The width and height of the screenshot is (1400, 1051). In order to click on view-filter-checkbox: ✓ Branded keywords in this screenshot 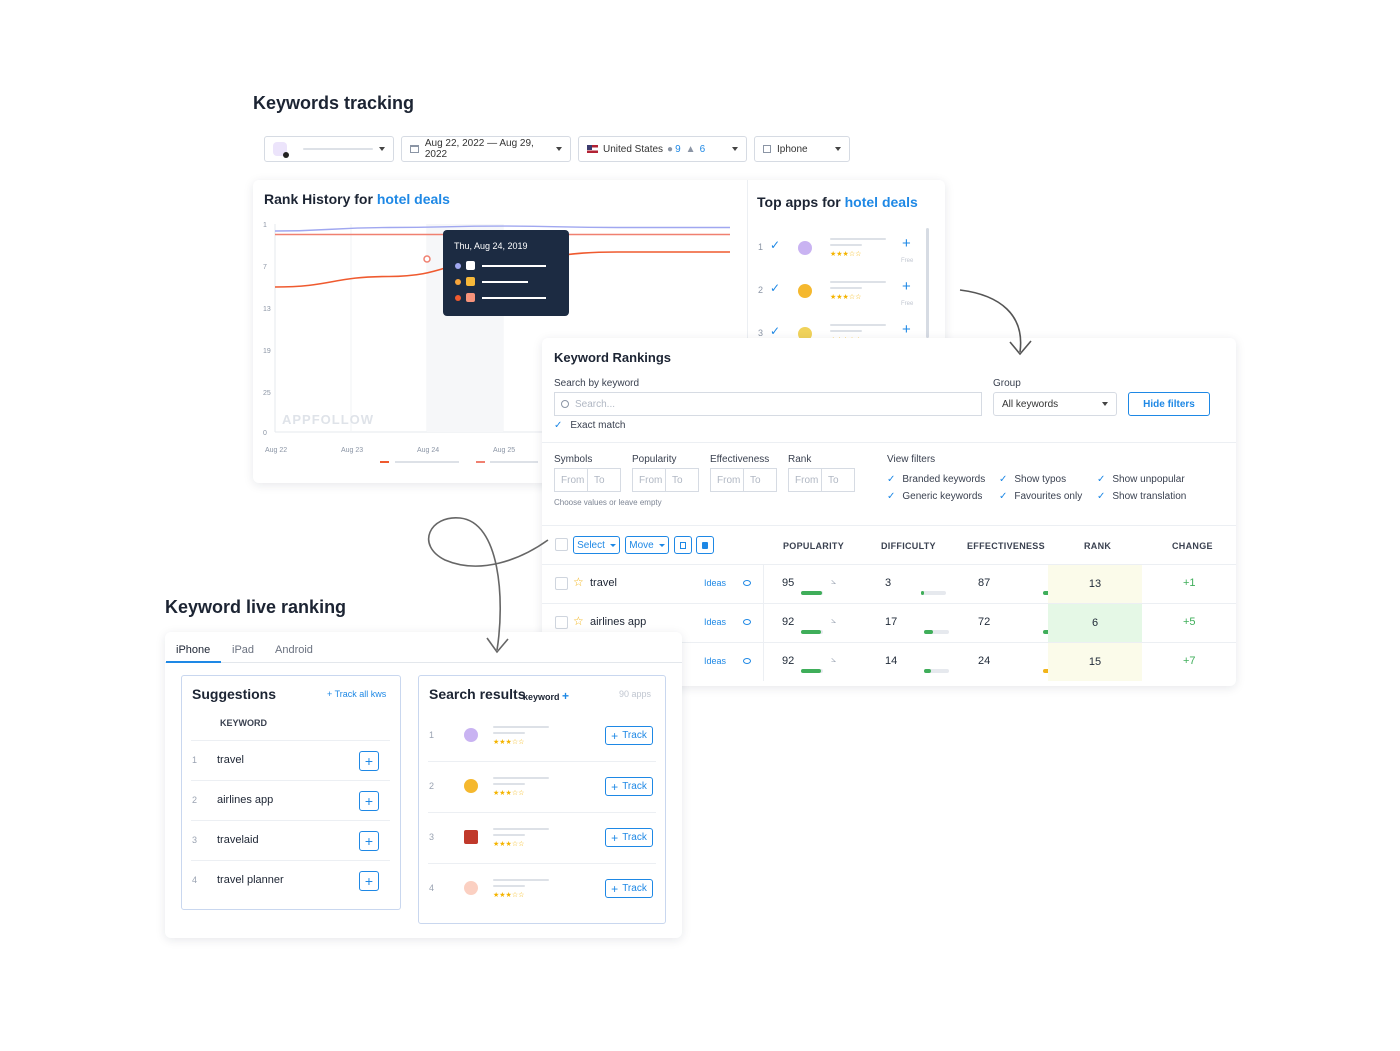, I will do `click(936, 479)`.